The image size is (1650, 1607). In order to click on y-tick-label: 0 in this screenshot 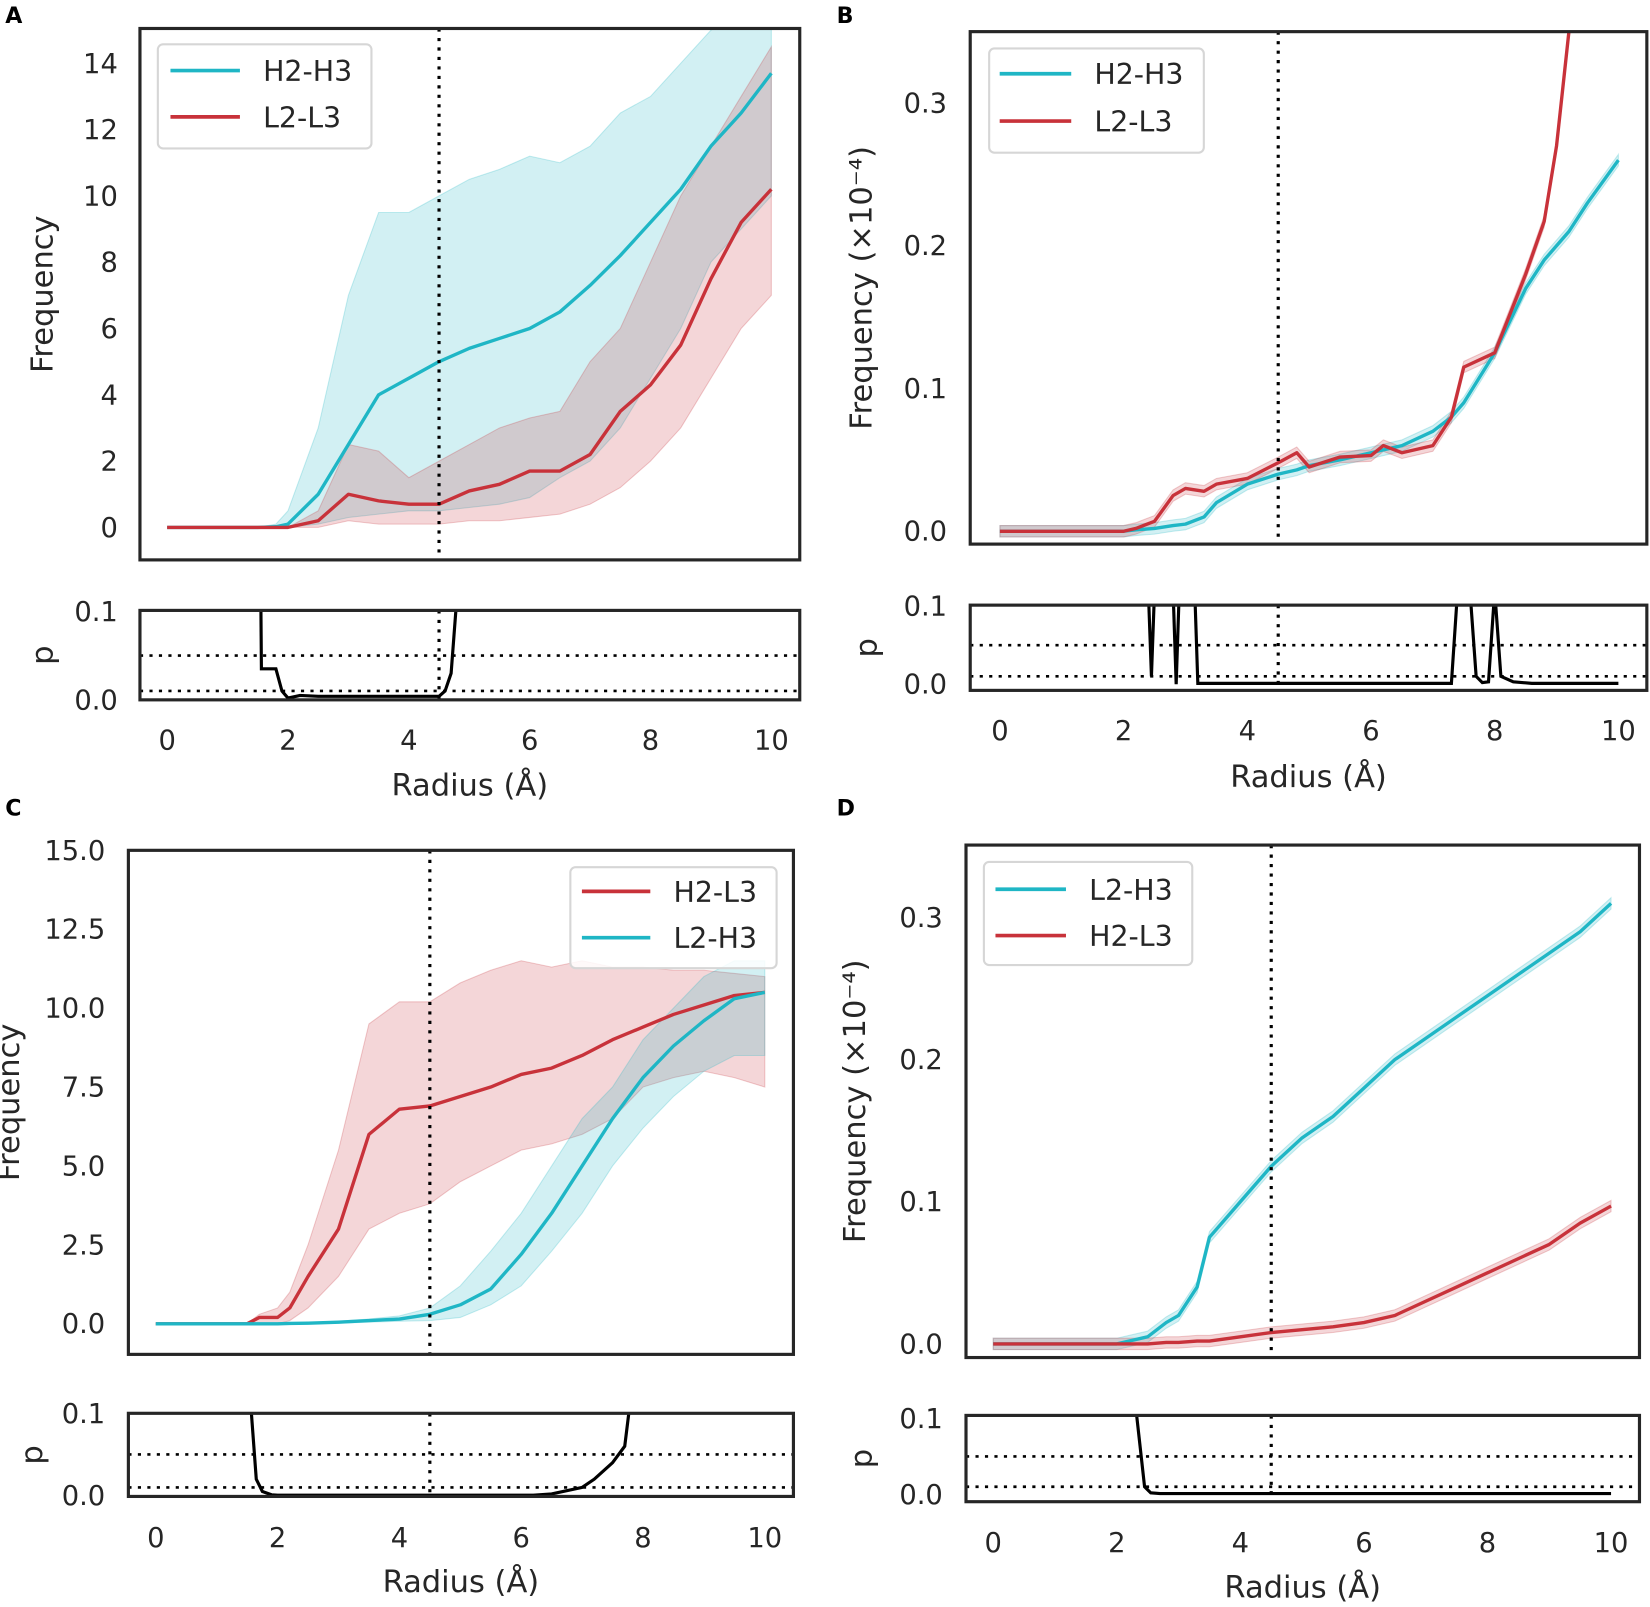, I will do `click(108, 528)`.